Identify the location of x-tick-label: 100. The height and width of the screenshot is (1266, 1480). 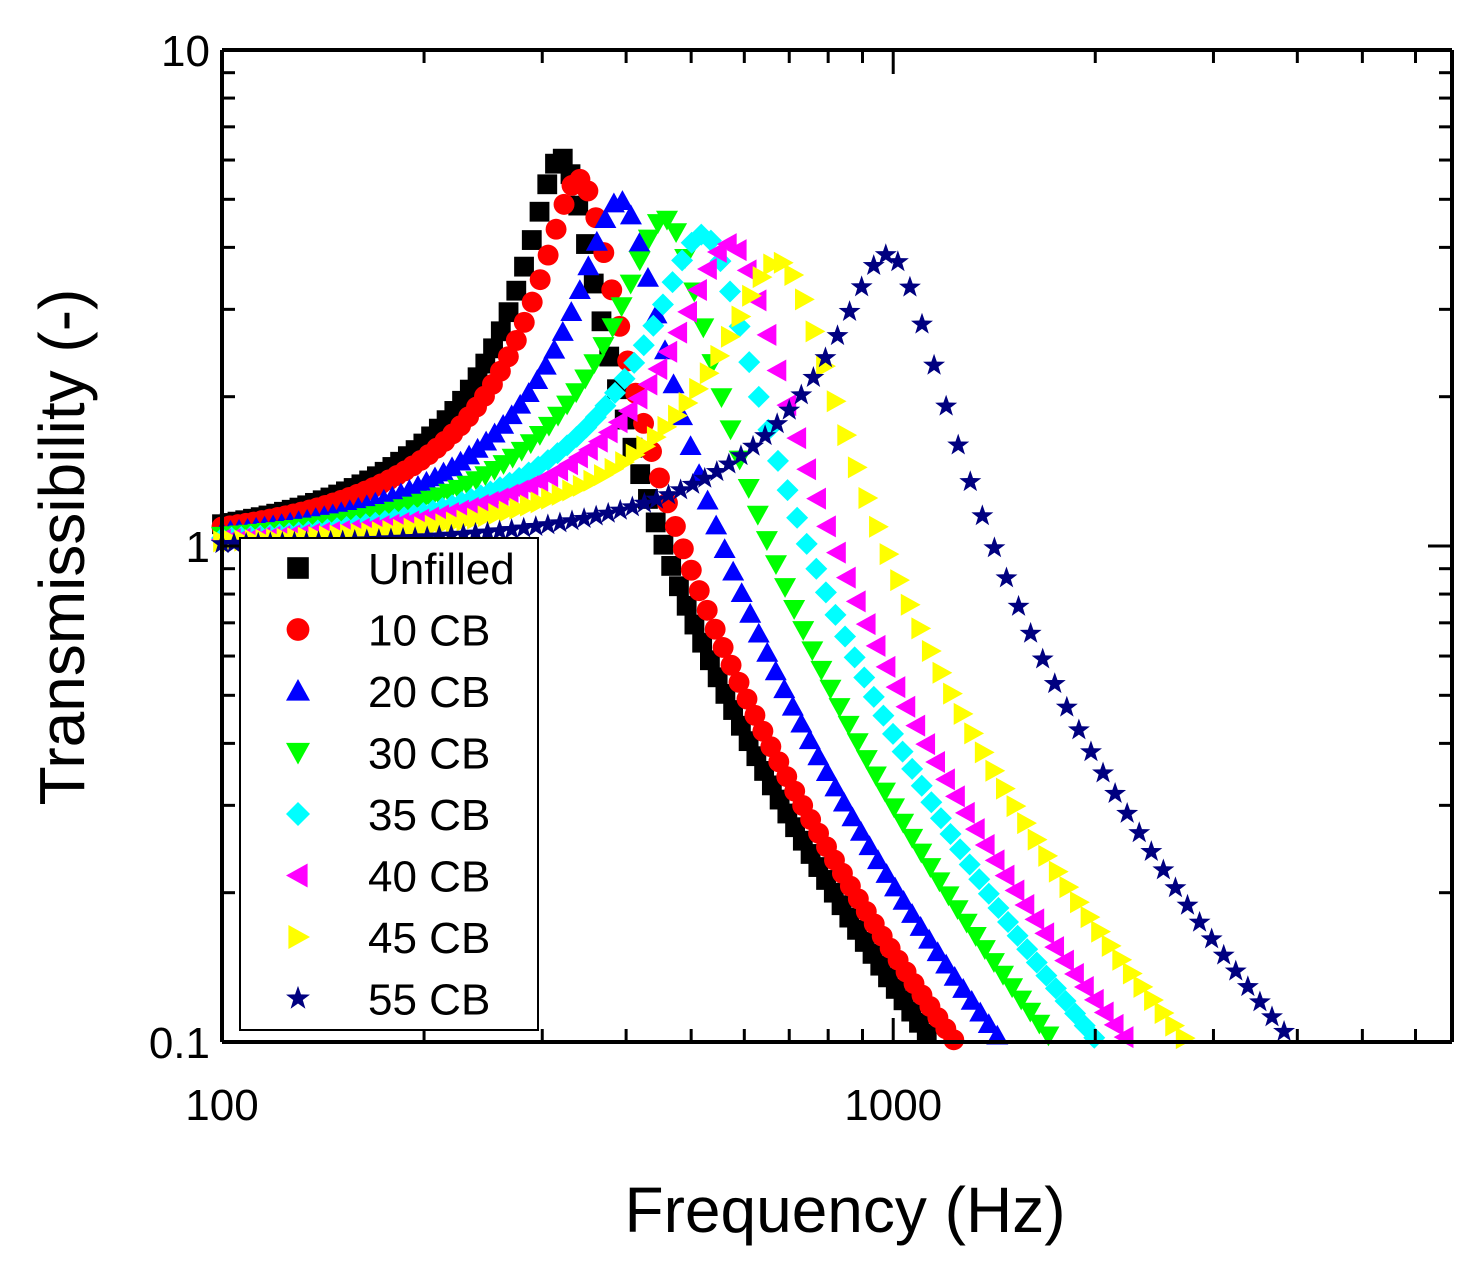
(221, 1105).